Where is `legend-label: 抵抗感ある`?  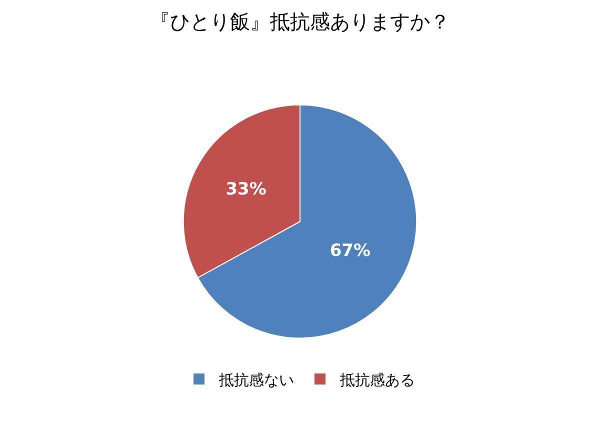
legend-label: 抵抗感ある is located at coordinates (377, 379).